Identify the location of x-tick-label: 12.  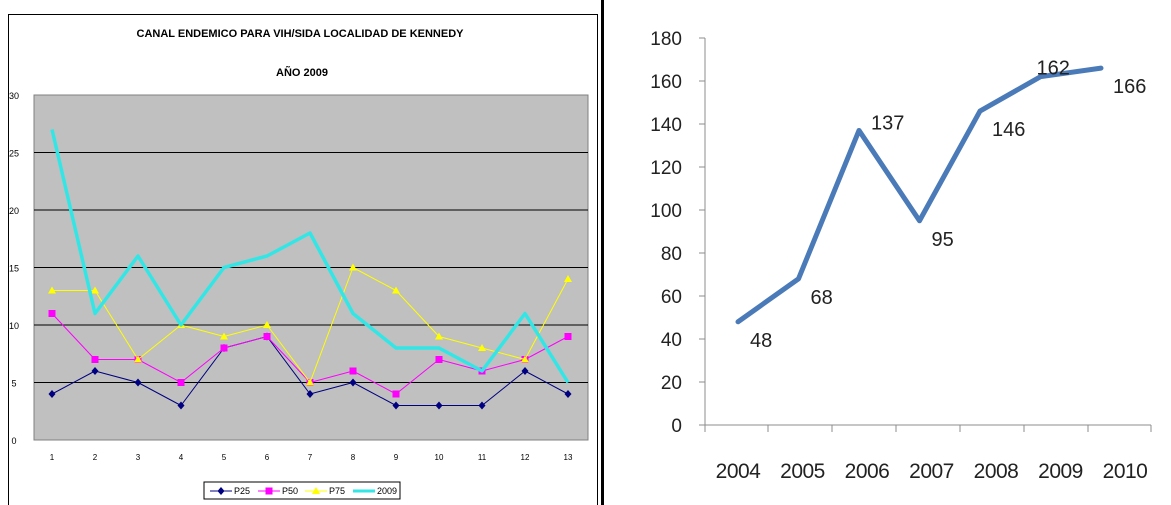
(525, 457).